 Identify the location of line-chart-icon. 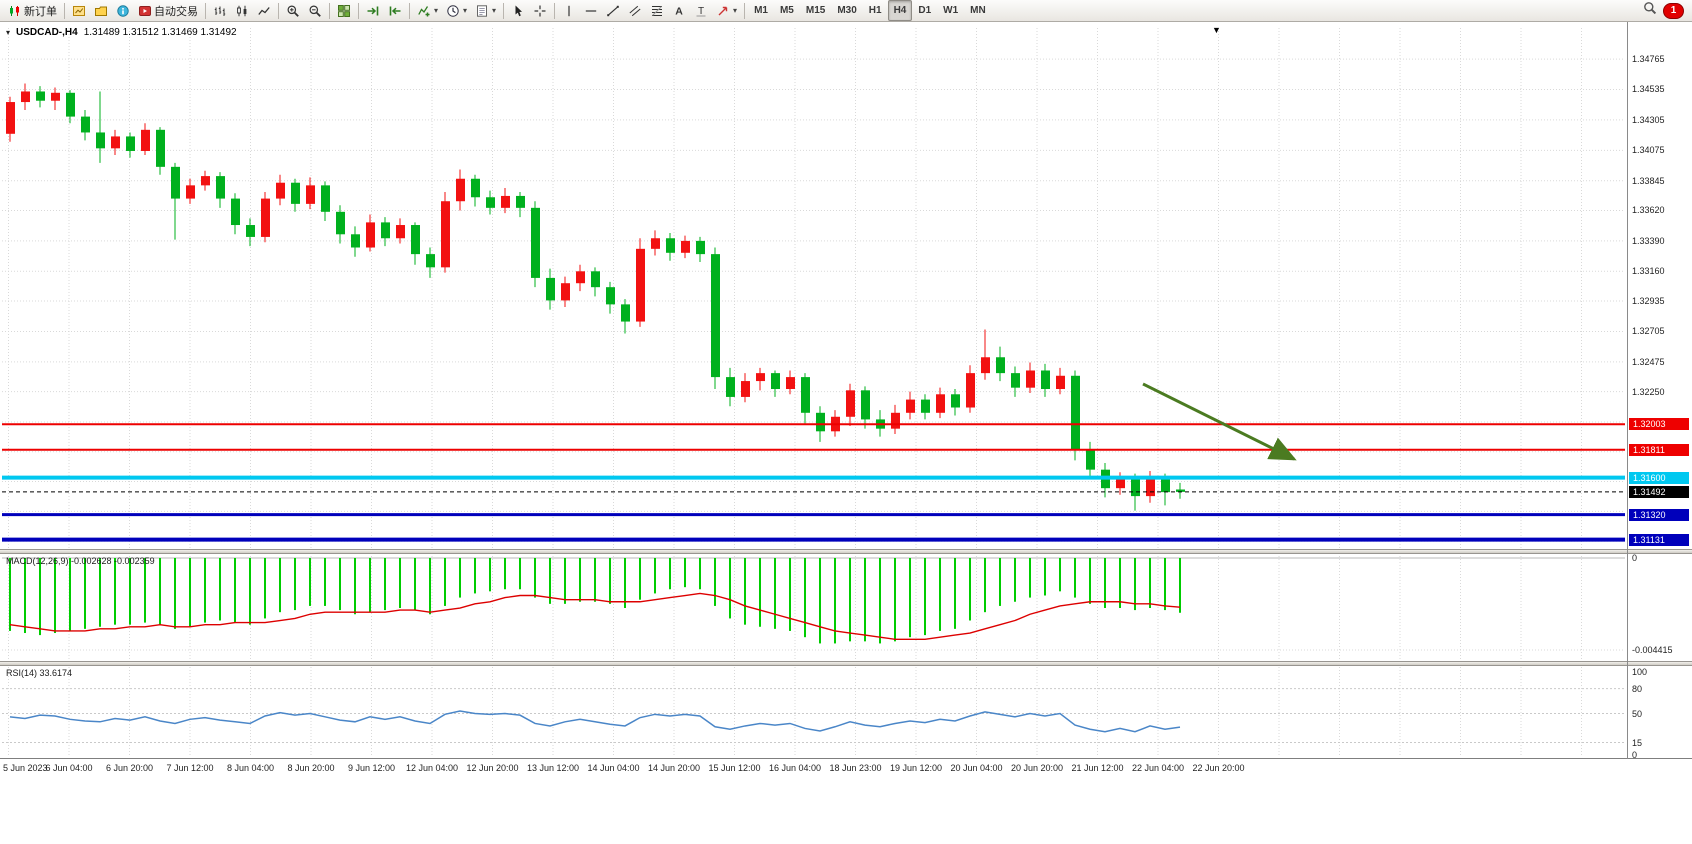
(264, 11).